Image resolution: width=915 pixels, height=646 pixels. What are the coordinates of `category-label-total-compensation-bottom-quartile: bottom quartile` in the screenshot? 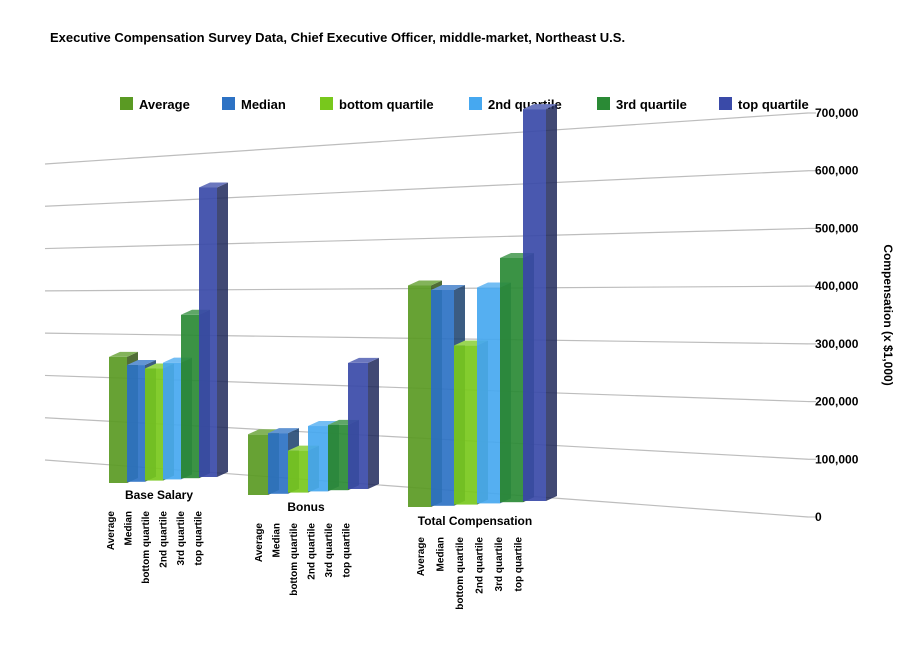 It's located at (460, 573).